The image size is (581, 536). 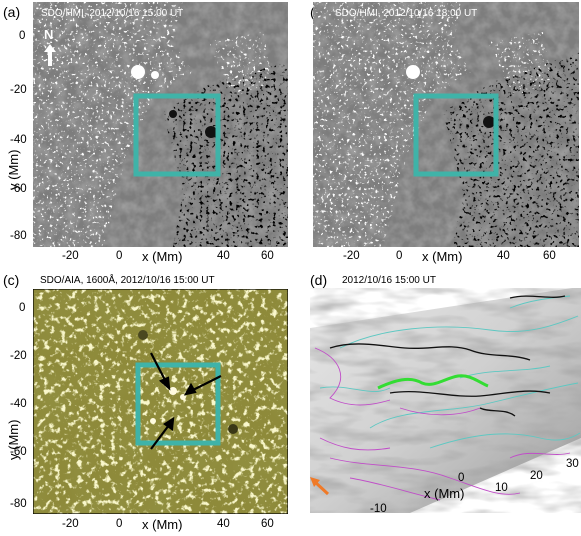 What do you see at coordinates (319, 280) in the screenshot?
I see `panel-d-label: (d)` at bounding box center [319, 280].